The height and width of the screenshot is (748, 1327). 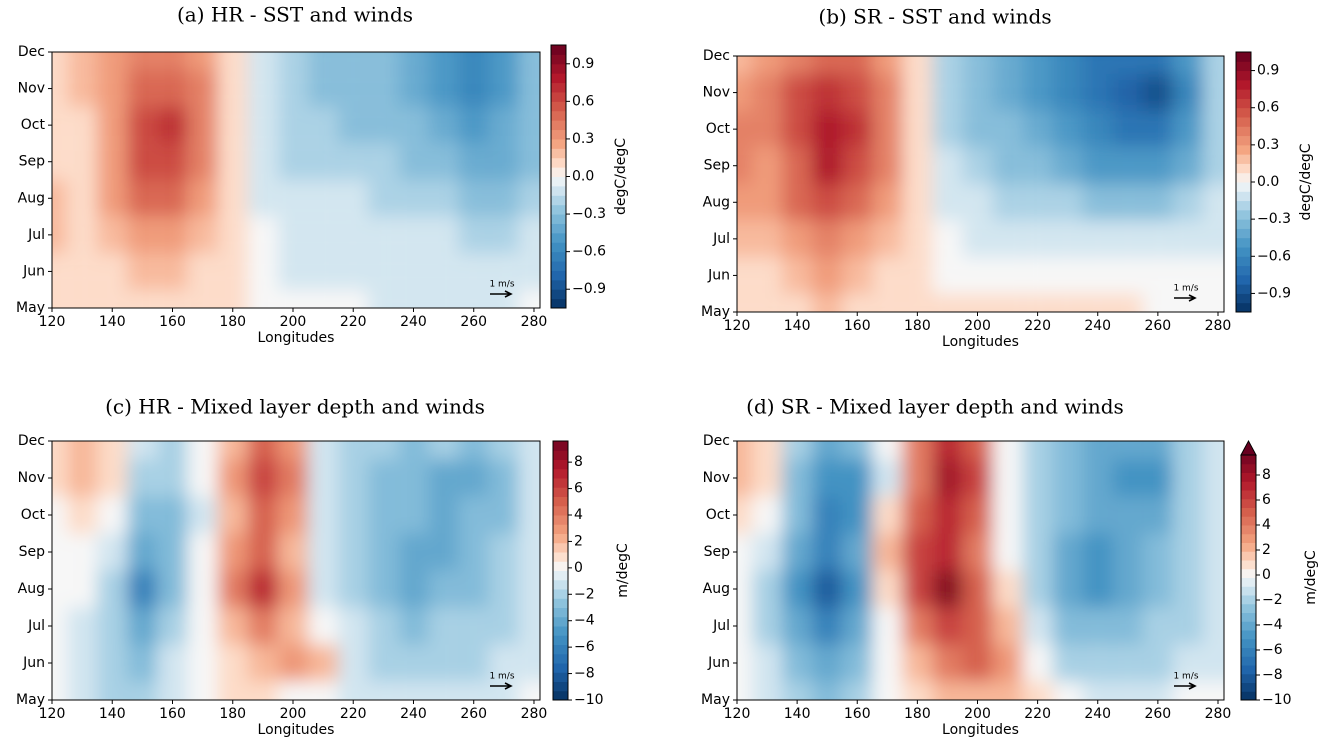 What do you see at coordinates (578, 568) in the screenshot?
I see `colorbar-tick-label: 0` at bounding box center [578, 568].